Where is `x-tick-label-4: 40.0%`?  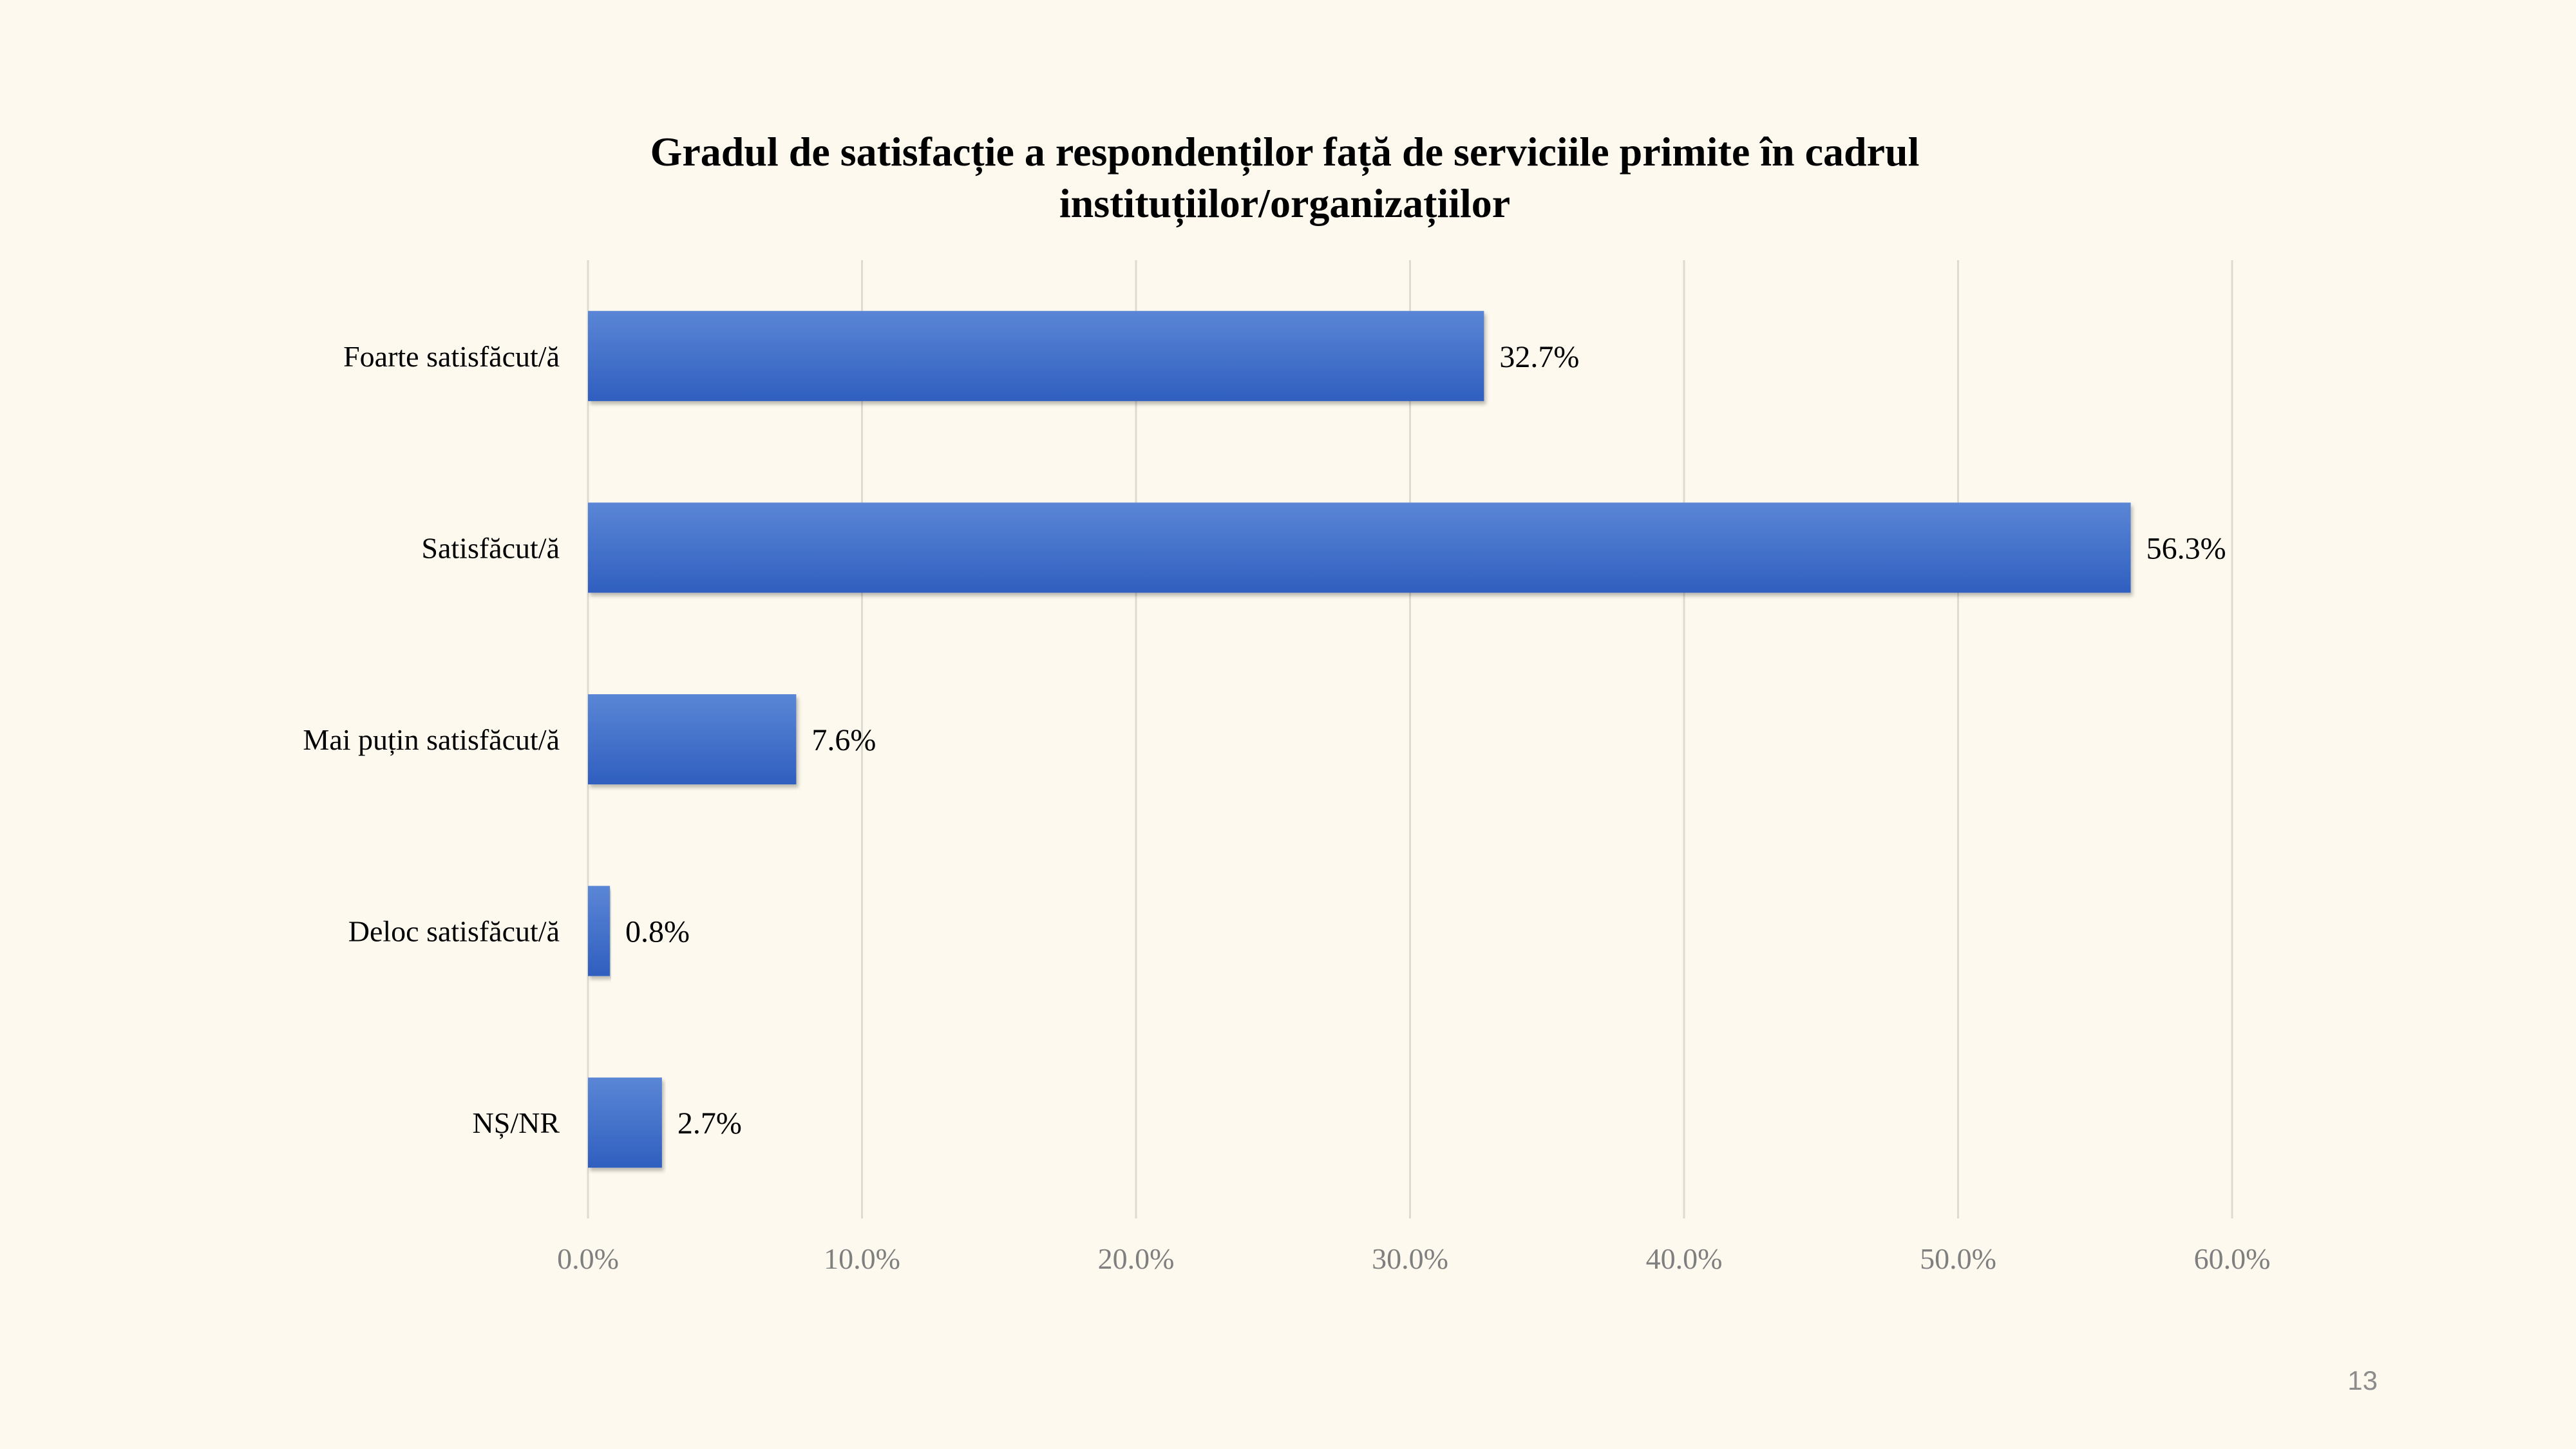 x-tick-label-4: 40.0% is located at coordinates (1684, 1258).